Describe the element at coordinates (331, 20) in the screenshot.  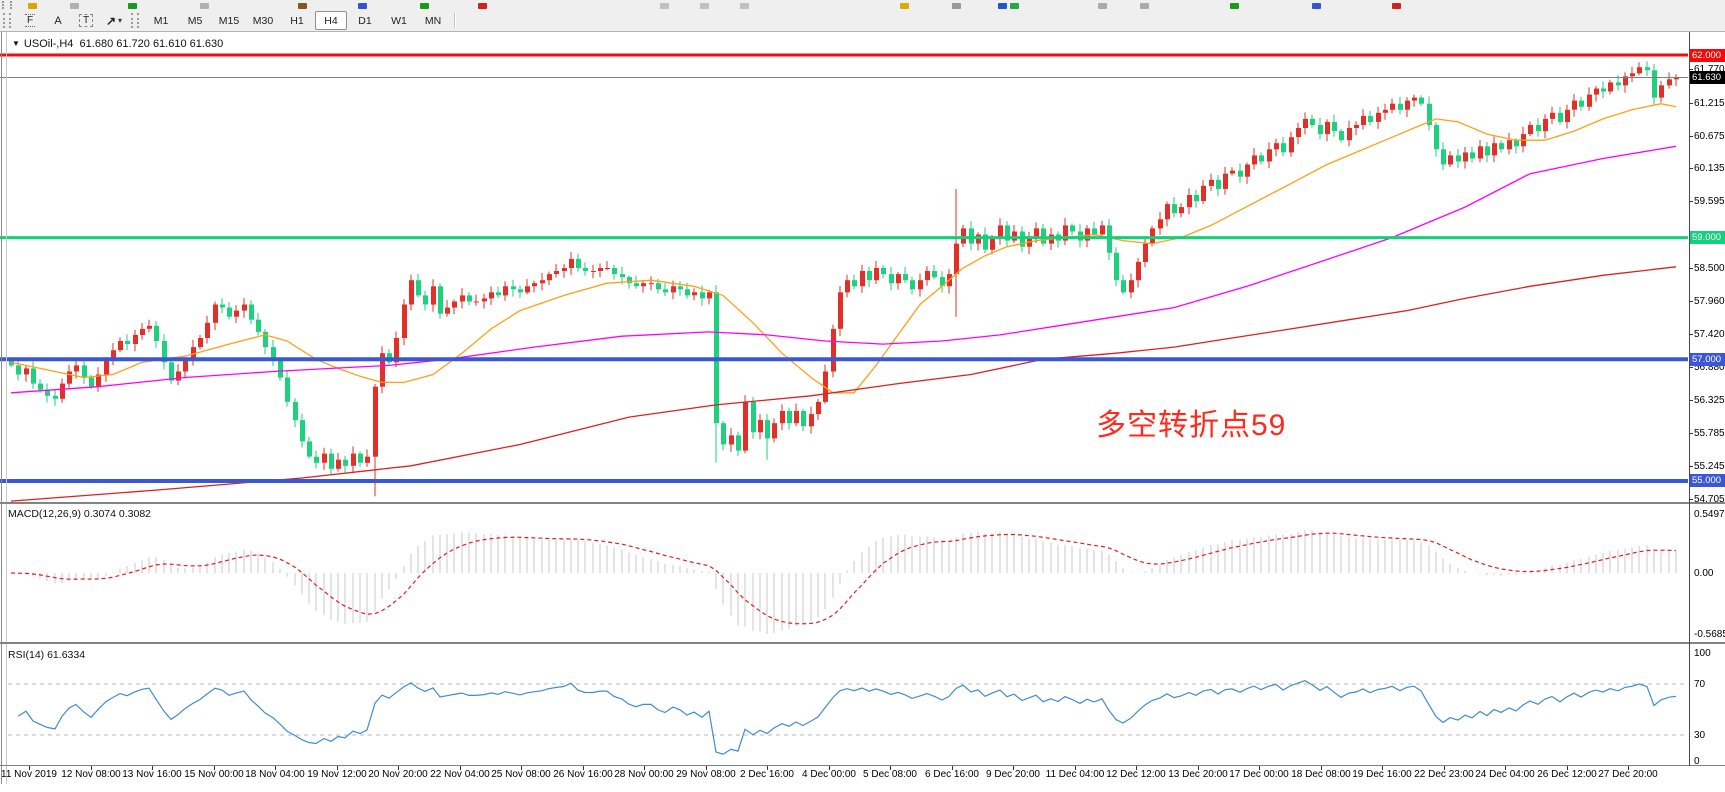
I see `timeframe-button-h4: H4` at that location.